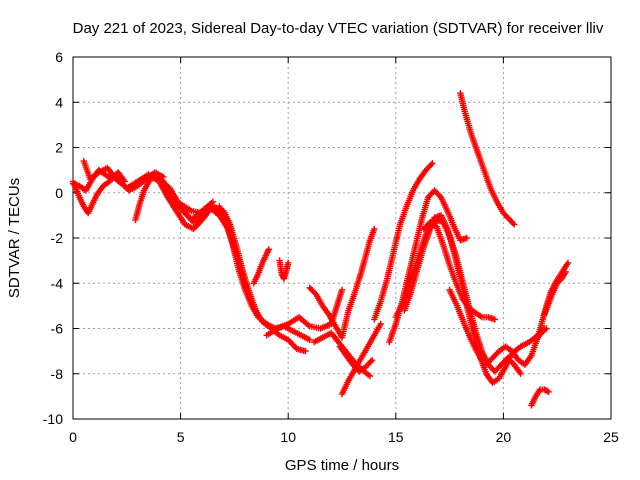 Image resolution: width=640 pixels, height=480 pixels. I want to click on y-axis-label: SDTVAR / TECUs, so click(14, 238).